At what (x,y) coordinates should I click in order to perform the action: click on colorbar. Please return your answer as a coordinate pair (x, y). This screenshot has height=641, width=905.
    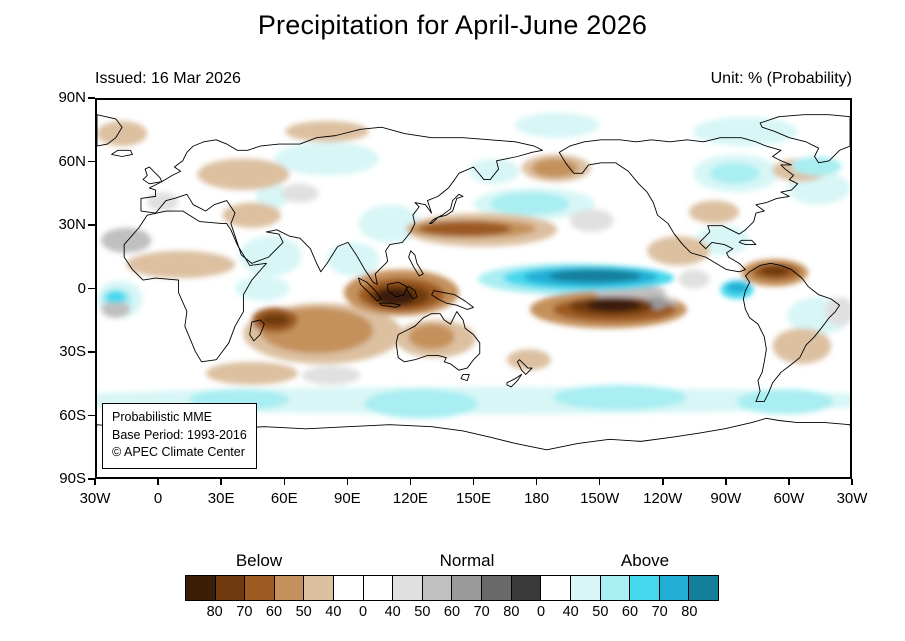
    Looking at the image, I should click on (452, 588).